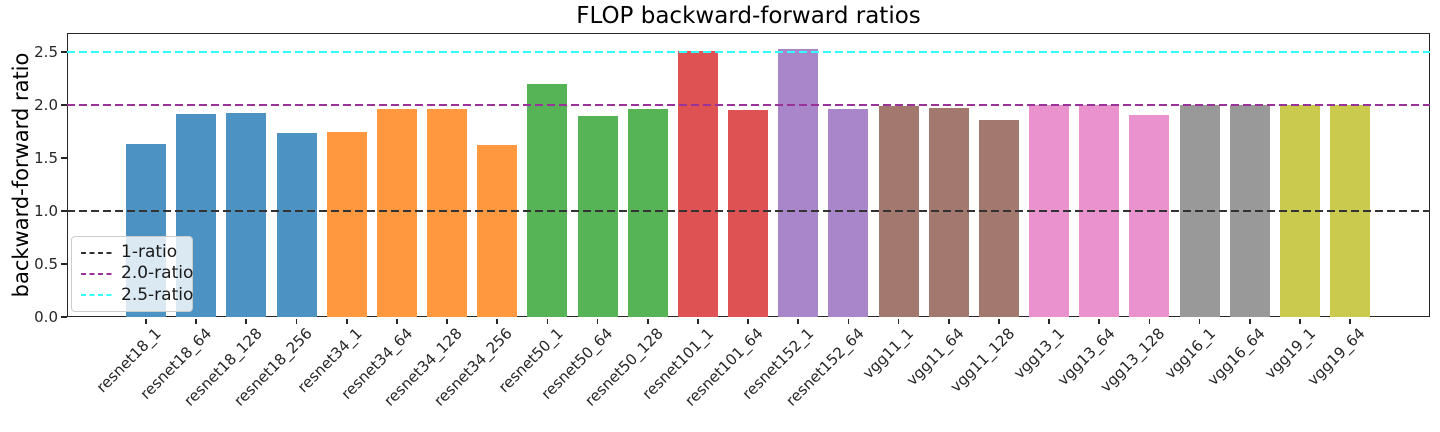  I want to click on ref-line-2.5-ratio, so click(748, 52).